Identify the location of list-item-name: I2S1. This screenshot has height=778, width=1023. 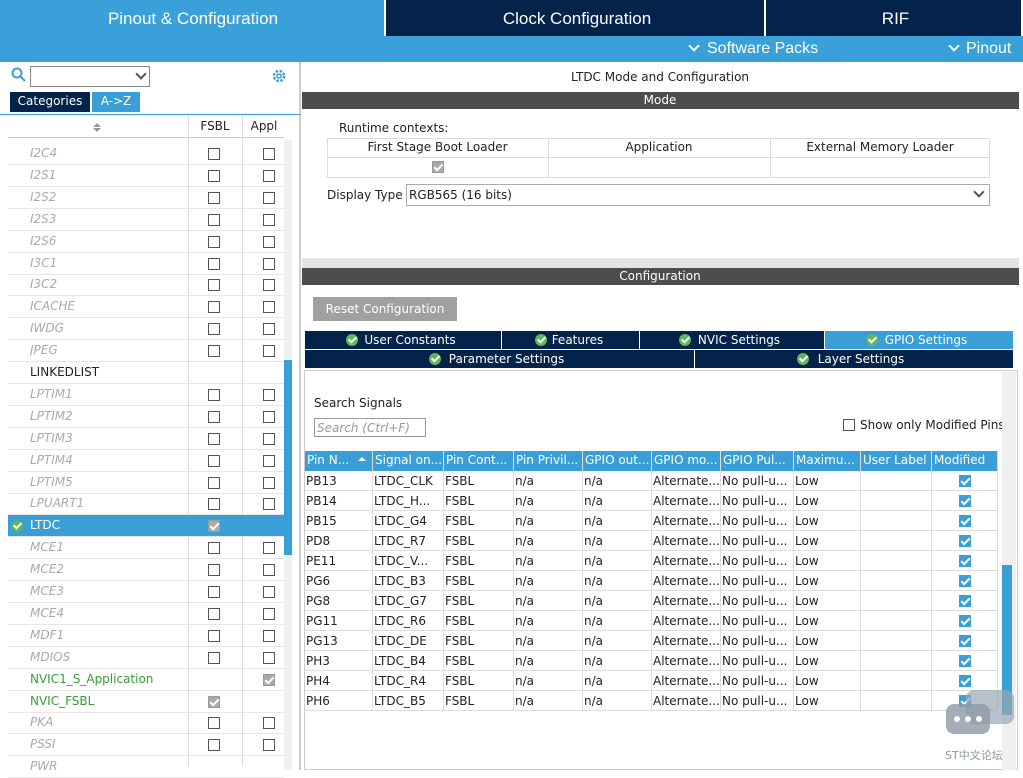
(43, 174).